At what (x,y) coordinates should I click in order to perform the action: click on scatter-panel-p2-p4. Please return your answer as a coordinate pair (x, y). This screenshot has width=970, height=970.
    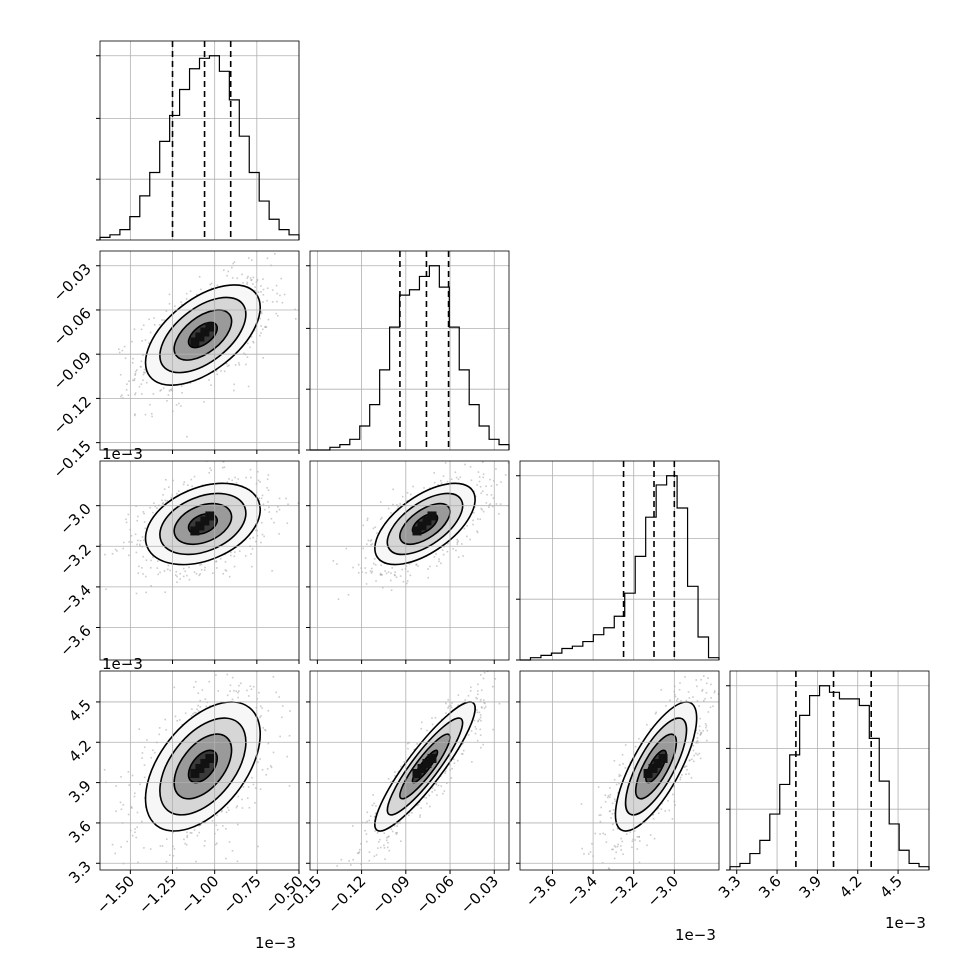
    Looking at the image, I should click on (408, 772).